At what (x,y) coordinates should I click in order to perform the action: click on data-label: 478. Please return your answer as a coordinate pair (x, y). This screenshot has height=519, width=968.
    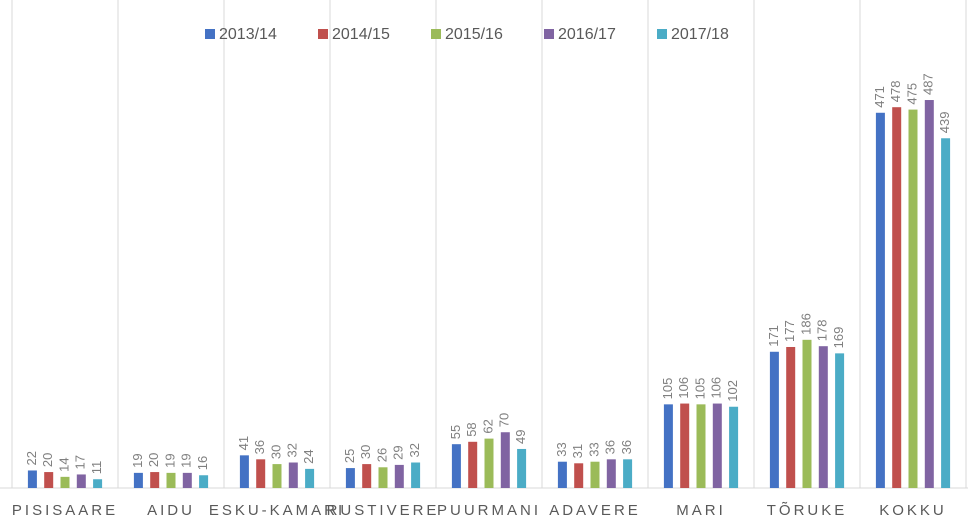
    Looking at the image, I should click on (895, 91).